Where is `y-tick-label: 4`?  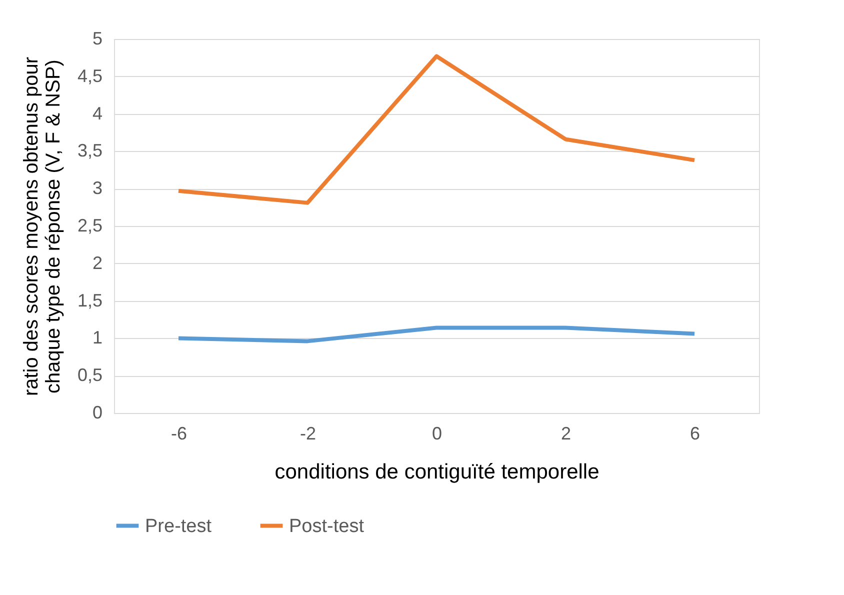 y-tick-label: 4 is located at coordinates (97, 113).